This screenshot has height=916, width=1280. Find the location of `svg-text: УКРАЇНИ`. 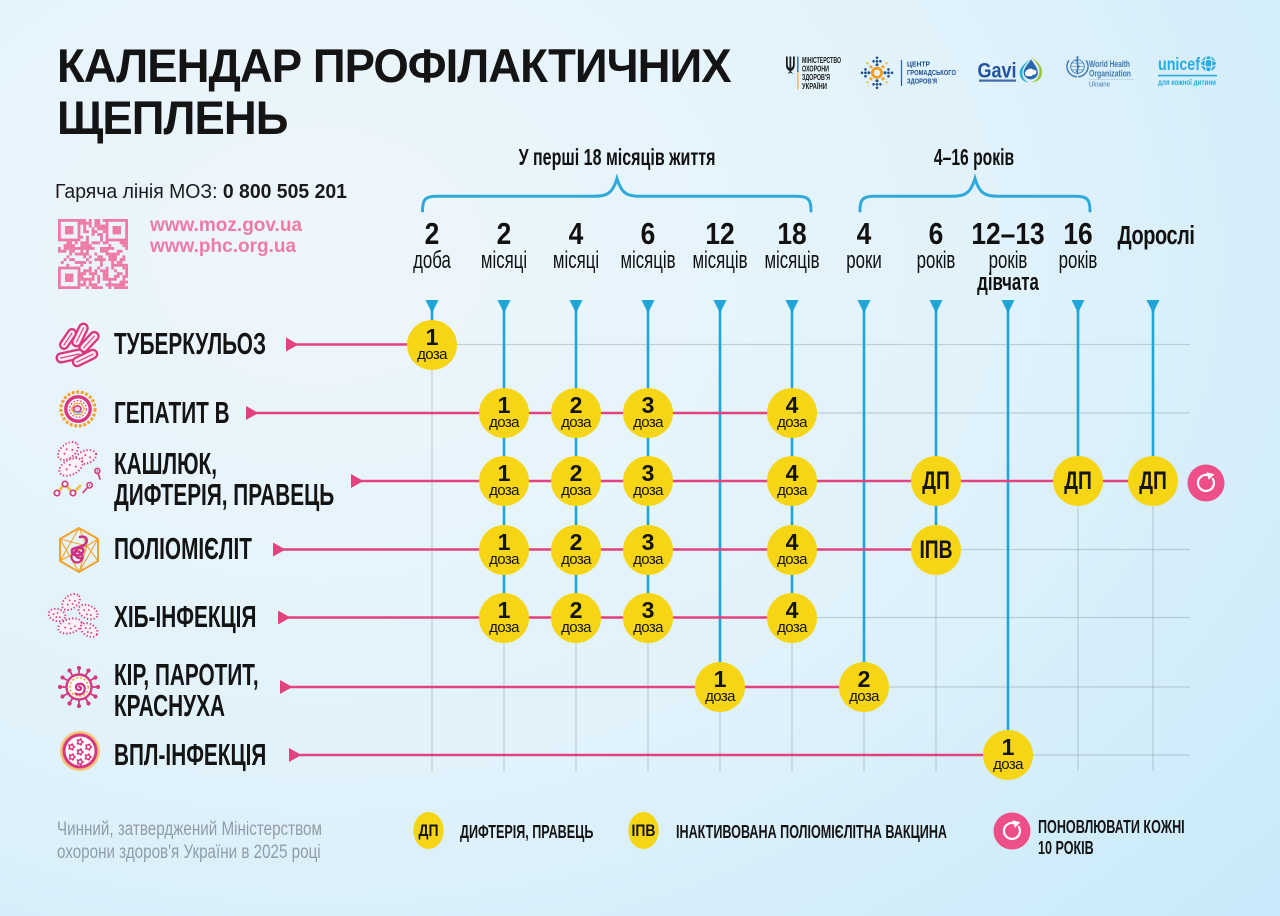

svg-text: УКРАЇНИ is located at coordinates (814, 86).